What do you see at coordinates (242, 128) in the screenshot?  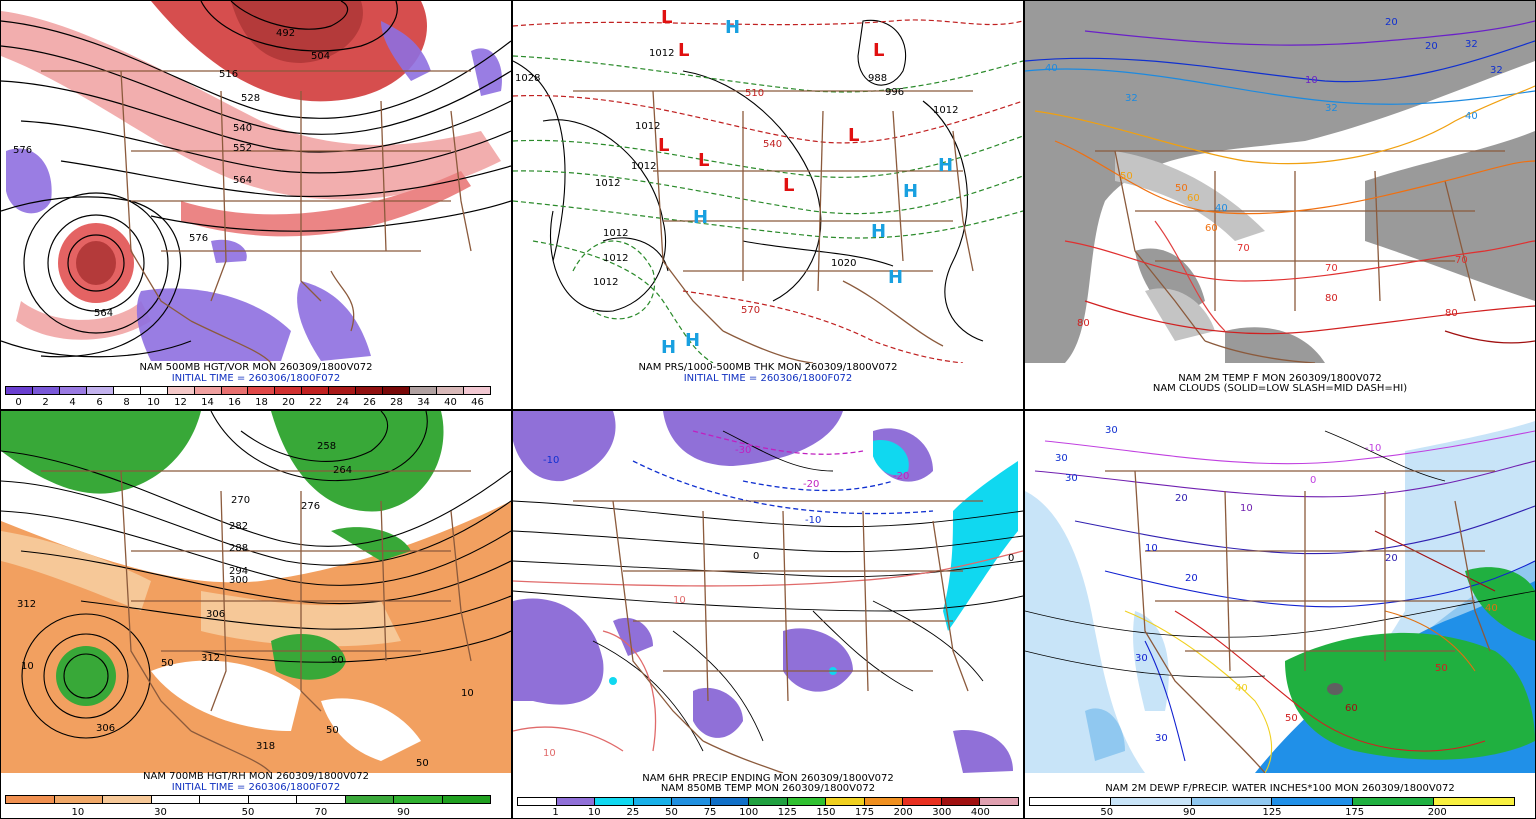 I see `contour-label: 540` at bounding box center [242, 128].